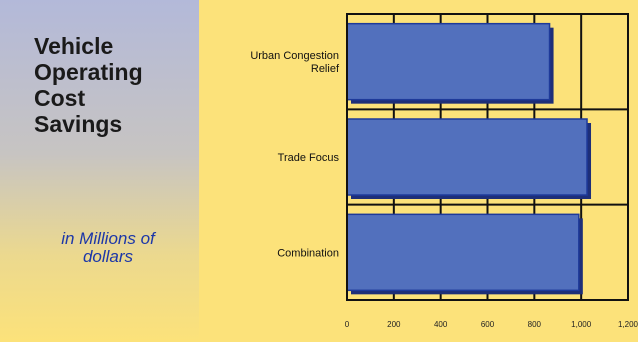 The image size is (638, 342). What do you see at coordinates (108, 256) in the screenshot?
I see `subtitle-line: dollars` at bounding box center [108, 256].